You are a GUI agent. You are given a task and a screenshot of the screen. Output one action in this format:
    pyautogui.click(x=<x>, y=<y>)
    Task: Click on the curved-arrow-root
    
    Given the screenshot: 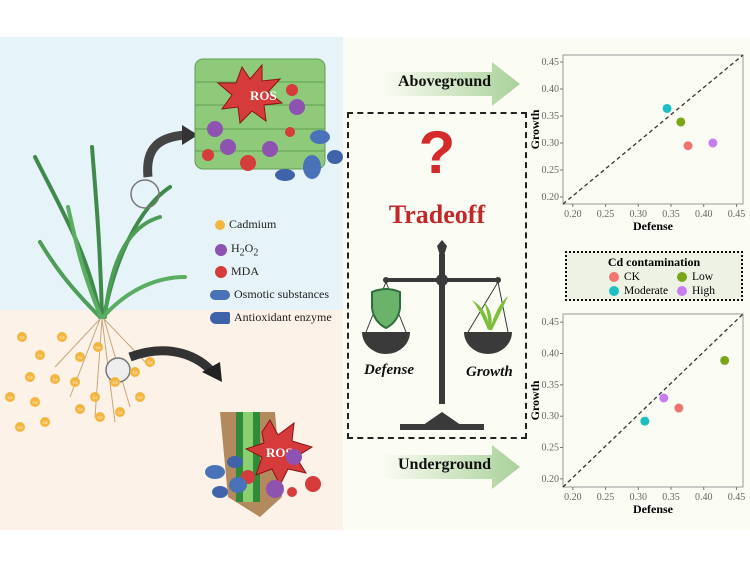 What is the action you would take?
    pyautogui.click(x=172, y=361)
    